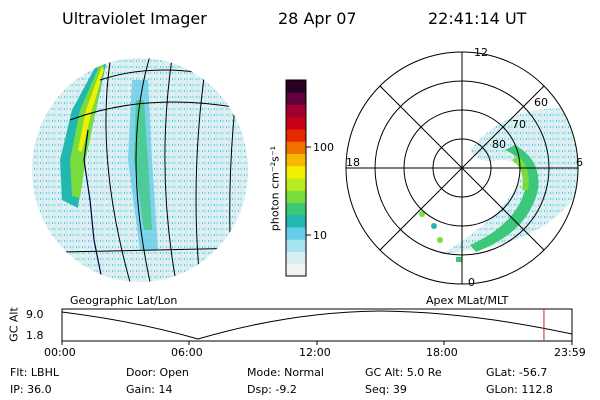  What do you see at coordinates (34, 372) in the screenshot?
I see `info-filter: Flt: LBHL` at bounding box center [34, 372].